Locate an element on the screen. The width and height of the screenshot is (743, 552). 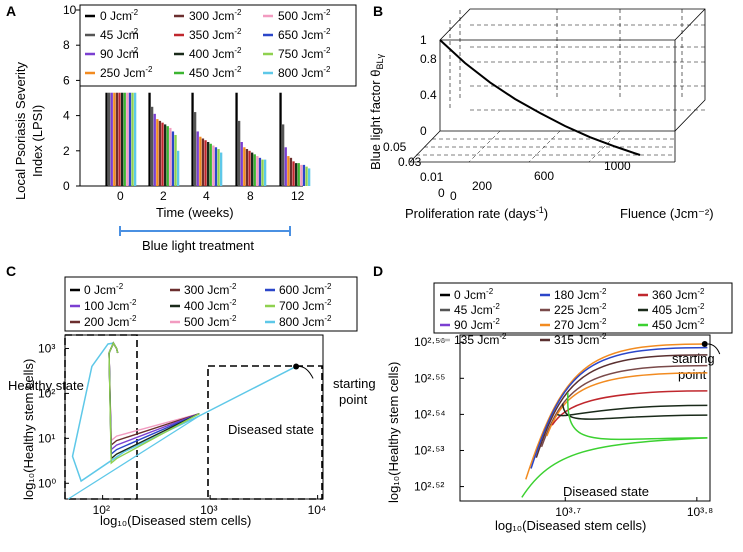
z-axis-label-b: Blue light factor θBLγ is located at coordinates (376, 112).